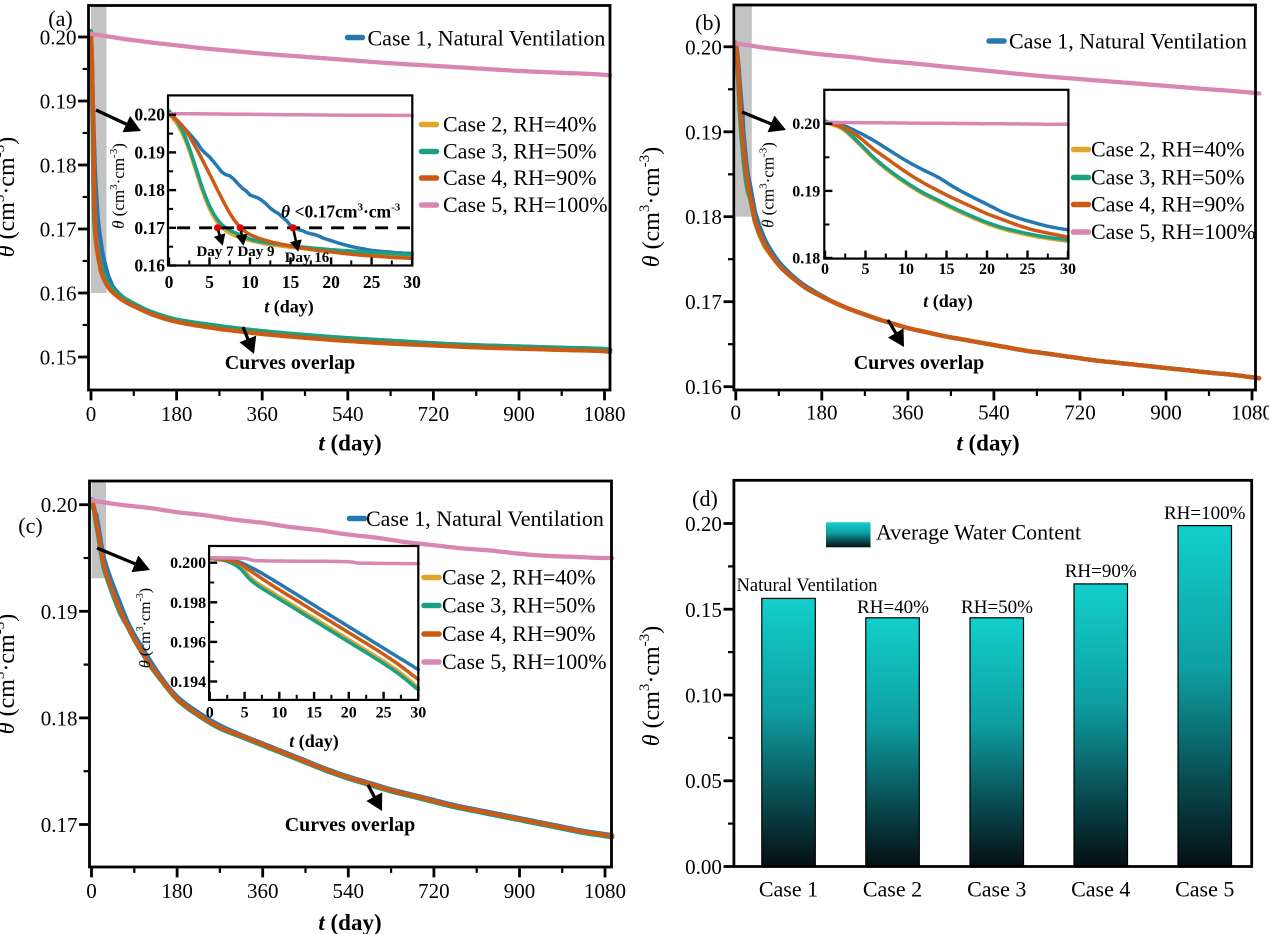  I want to click on svg-text: 0.200, so click(188, 563).